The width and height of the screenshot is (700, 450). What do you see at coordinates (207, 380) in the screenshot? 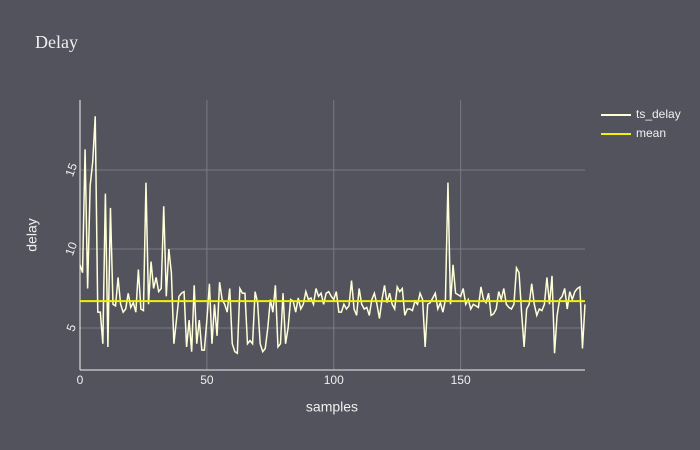
I see `x-tick-label: 50` at bounding box center [207, 380].